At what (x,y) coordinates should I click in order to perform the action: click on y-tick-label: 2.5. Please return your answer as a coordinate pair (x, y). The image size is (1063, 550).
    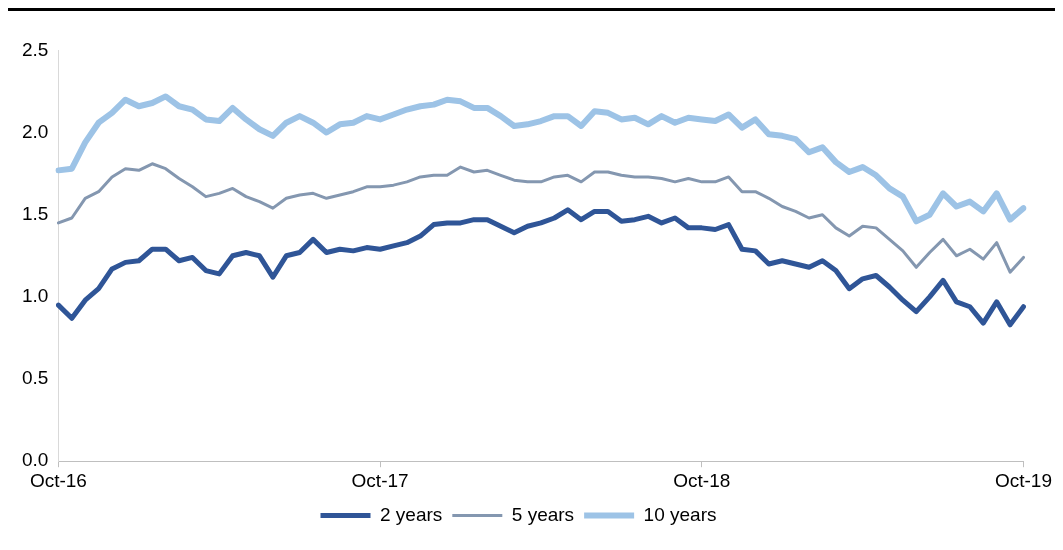
    Looking at the image, I should click on (35, 49).